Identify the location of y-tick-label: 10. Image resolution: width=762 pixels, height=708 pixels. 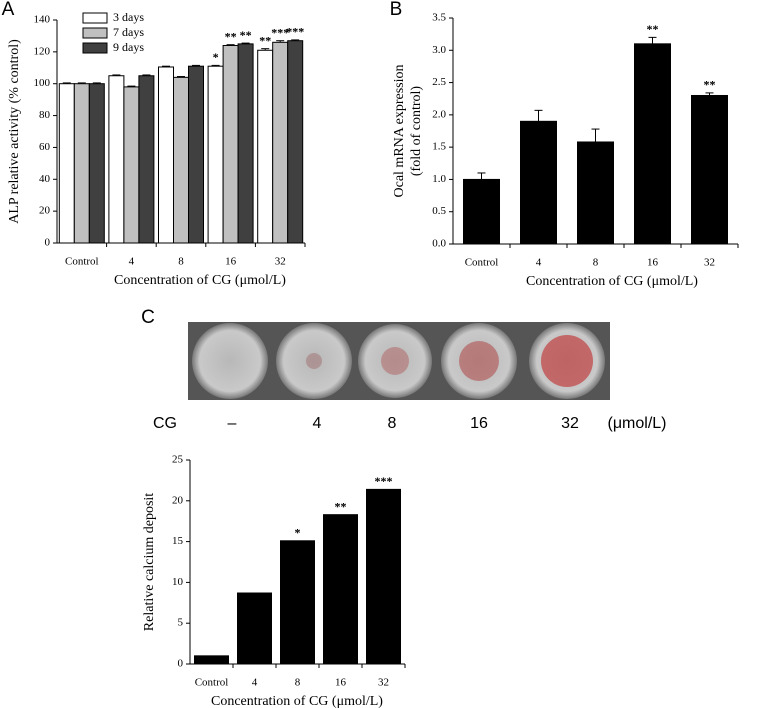
(178, 582).